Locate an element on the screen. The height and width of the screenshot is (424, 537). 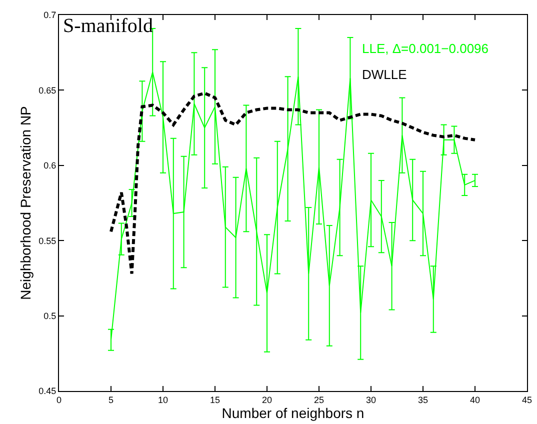
y-tick-label: 0.45 is located at coordinates (47, 391).